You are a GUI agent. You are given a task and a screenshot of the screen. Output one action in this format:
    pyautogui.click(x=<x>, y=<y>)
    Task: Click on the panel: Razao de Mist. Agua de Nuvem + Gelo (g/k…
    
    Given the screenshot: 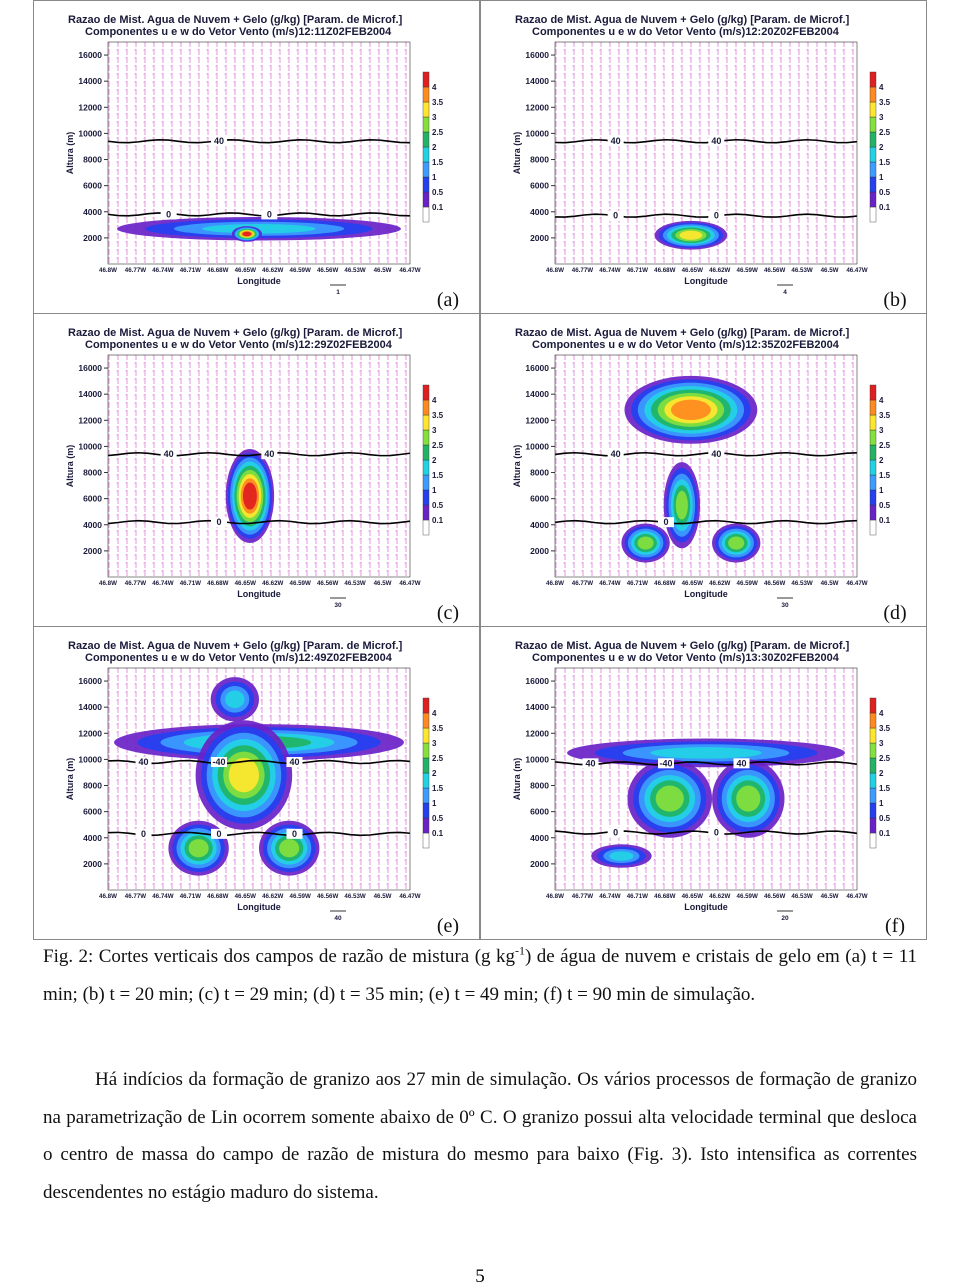 What is the action you would take?
    pyautogui.click(x=256, y=157)
    